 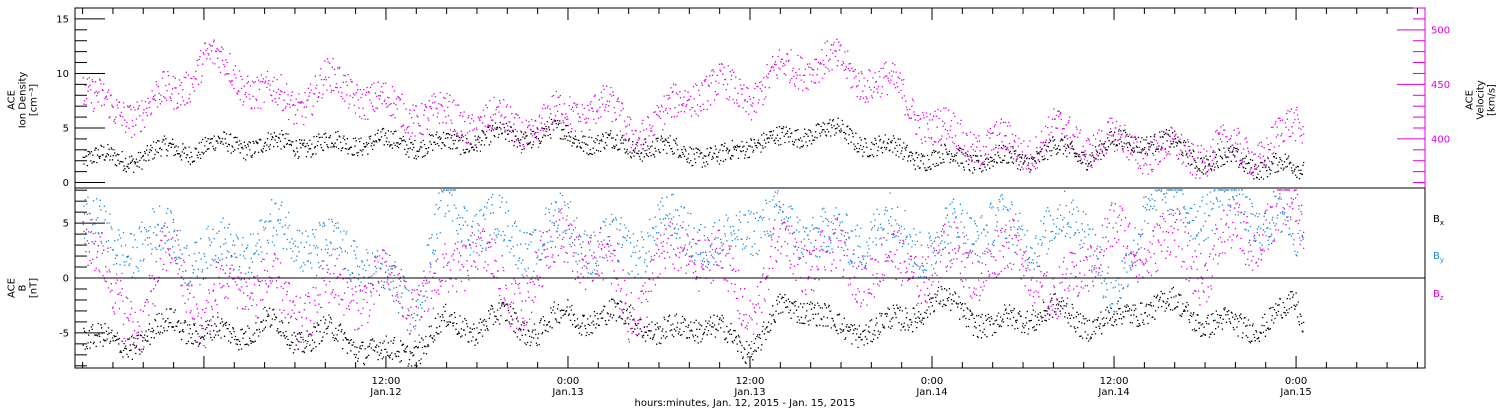 I want to click on legend-subscript: x, so click(x=1442, y=223).